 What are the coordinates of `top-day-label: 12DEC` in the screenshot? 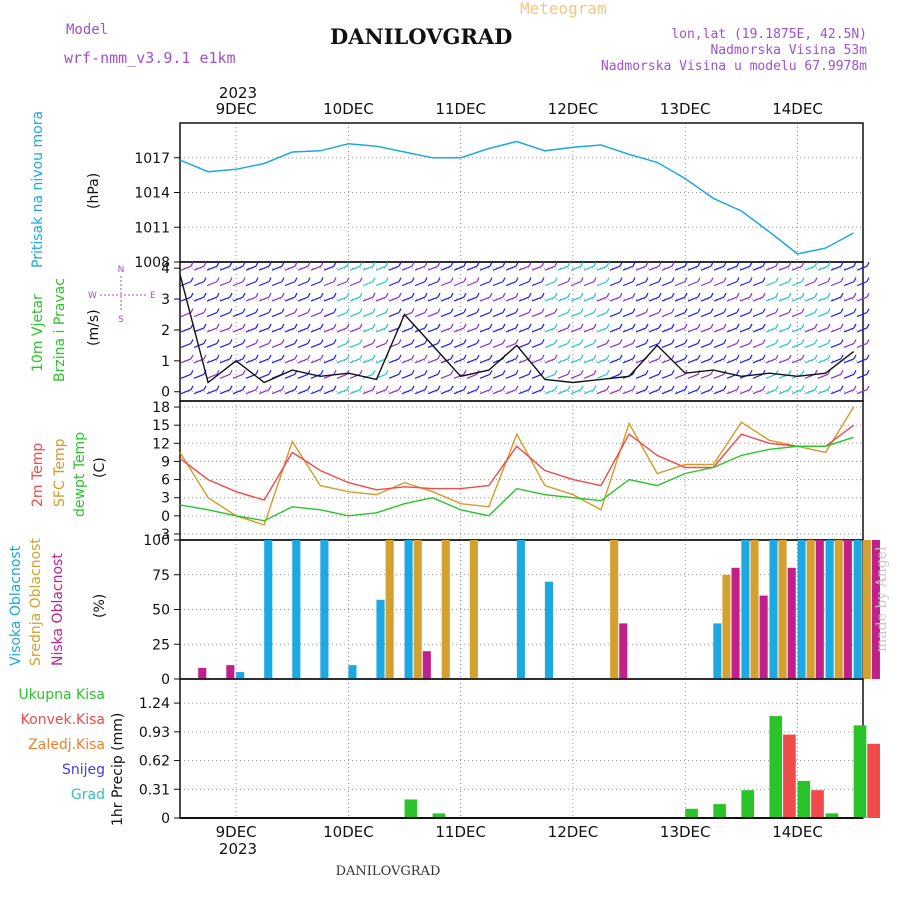 It's located at (573, 109).